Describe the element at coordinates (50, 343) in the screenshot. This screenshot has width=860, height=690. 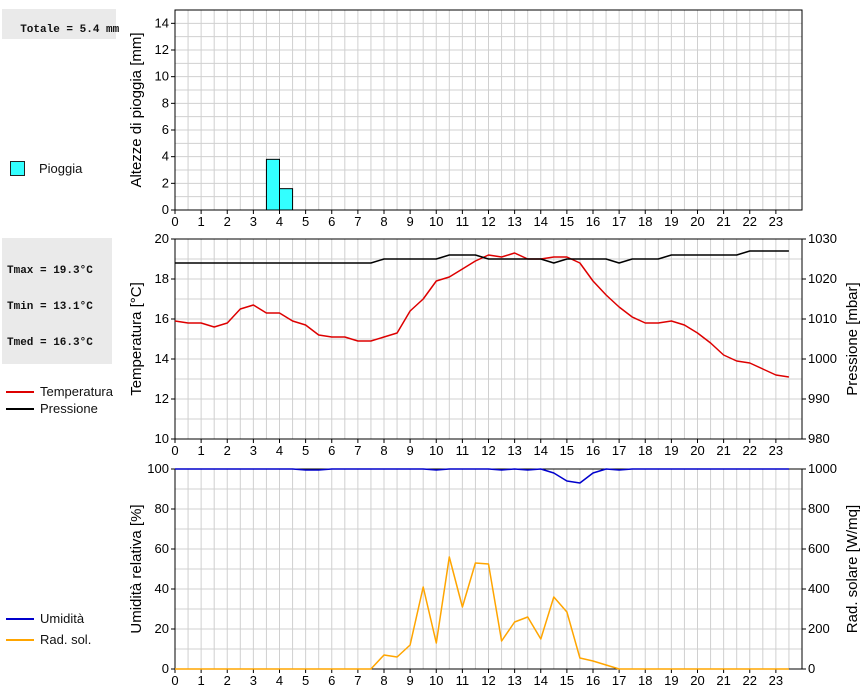
I see `tmed-text: Tmed = 16.3°C` at that location.